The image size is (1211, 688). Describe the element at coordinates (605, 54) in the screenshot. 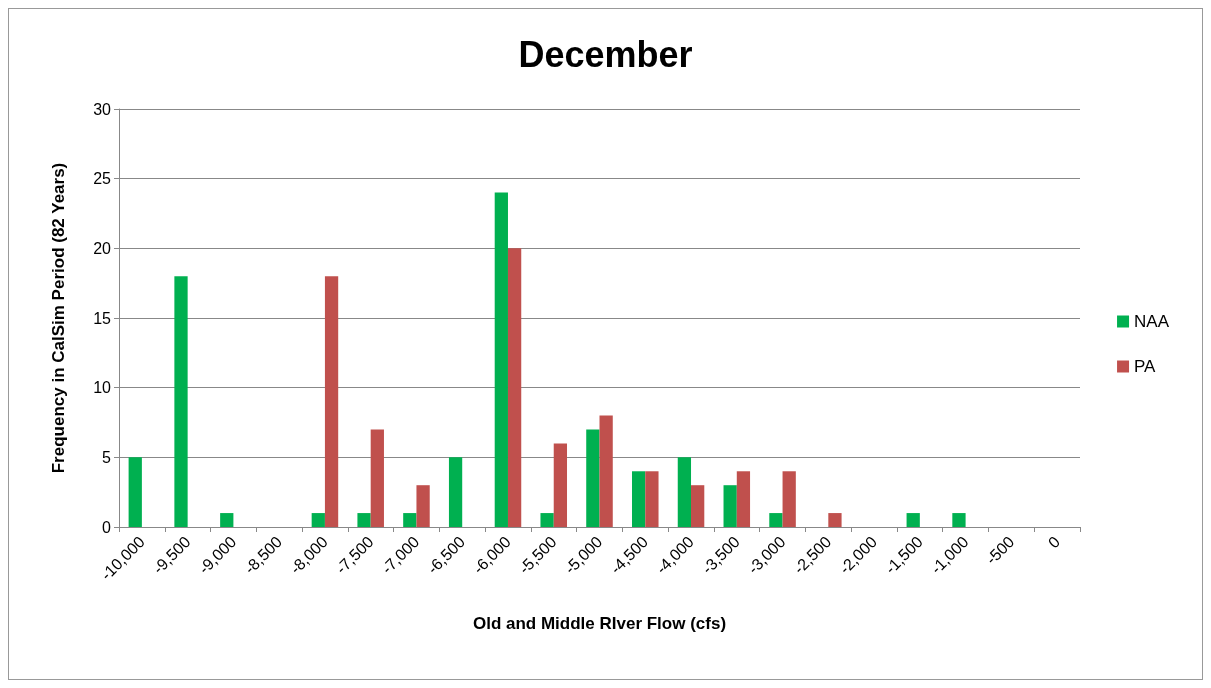

I see `chart-title: December` at that location.